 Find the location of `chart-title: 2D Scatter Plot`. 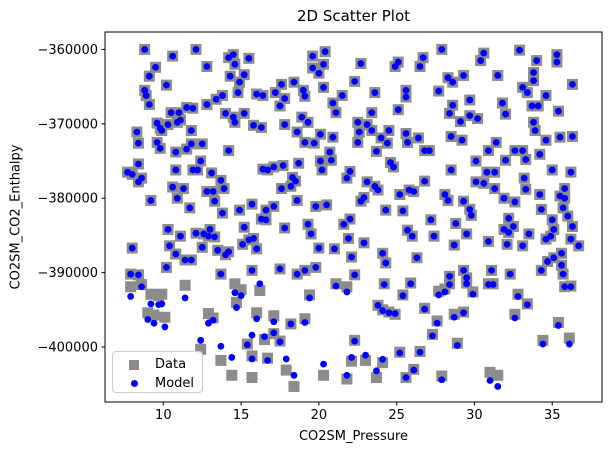

chart-title: 2D Scatter Plot is located at coordinates (353, 16).